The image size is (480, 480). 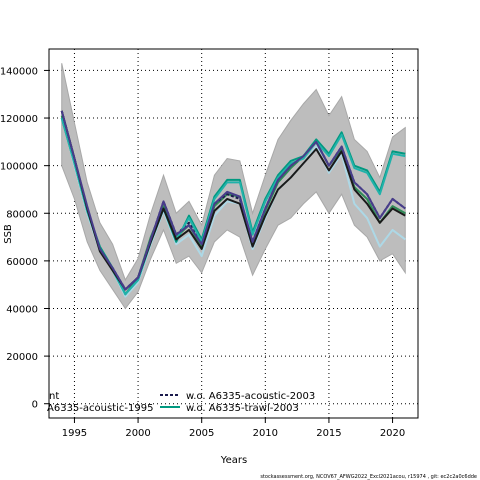 I want to click on y-axis: 0 20000 40000 60000 80000 100000 120000 140000, so click(x=24, y=238).